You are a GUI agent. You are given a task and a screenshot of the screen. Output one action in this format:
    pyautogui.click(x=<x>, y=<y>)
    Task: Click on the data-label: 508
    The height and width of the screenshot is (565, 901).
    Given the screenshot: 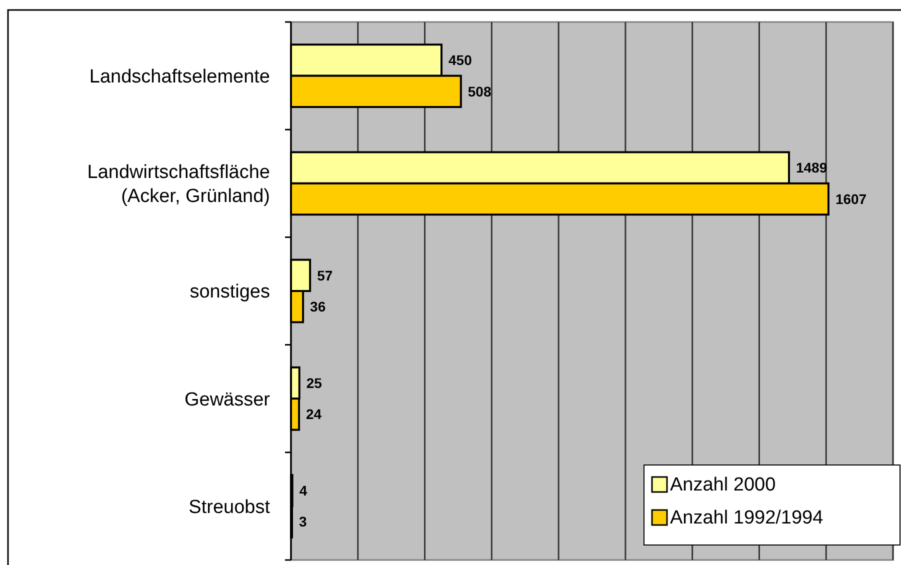 What is the action you would take?
    pyautogui.click(x=480, y=91)
    